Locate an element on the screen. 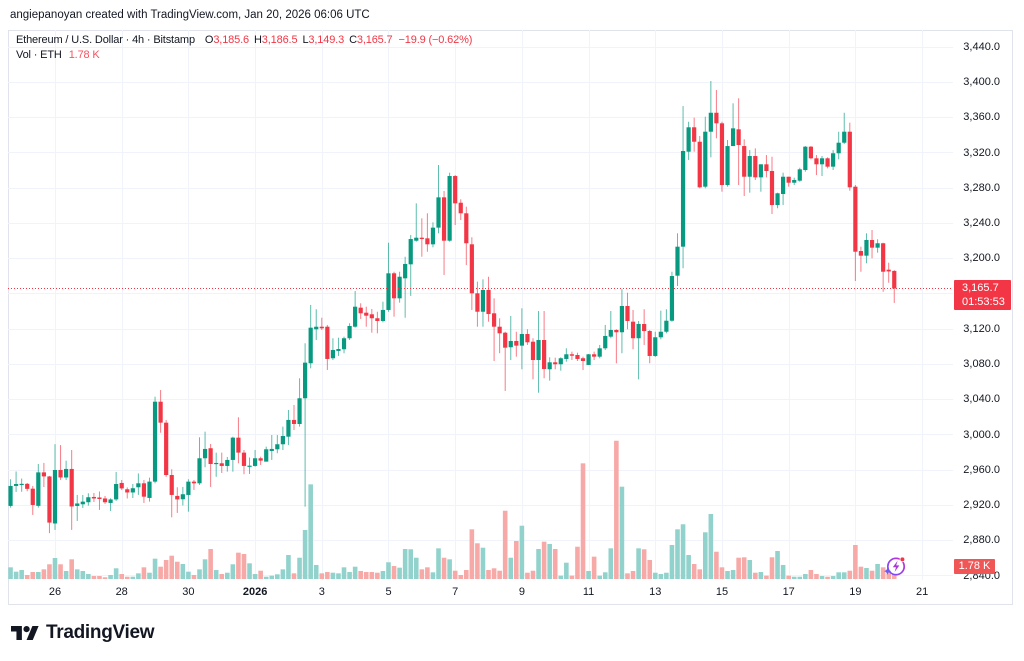  tradingview-logo: TradingView is located at coordinates (83, 633).